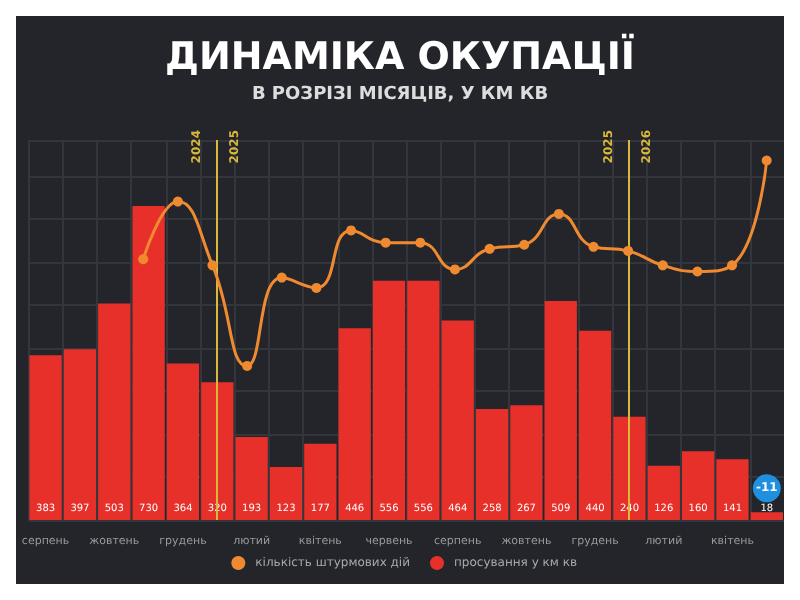  I want to click on chart-title: ДИНАМІКА ОКУПАЦІЇ, so click(400, 56).